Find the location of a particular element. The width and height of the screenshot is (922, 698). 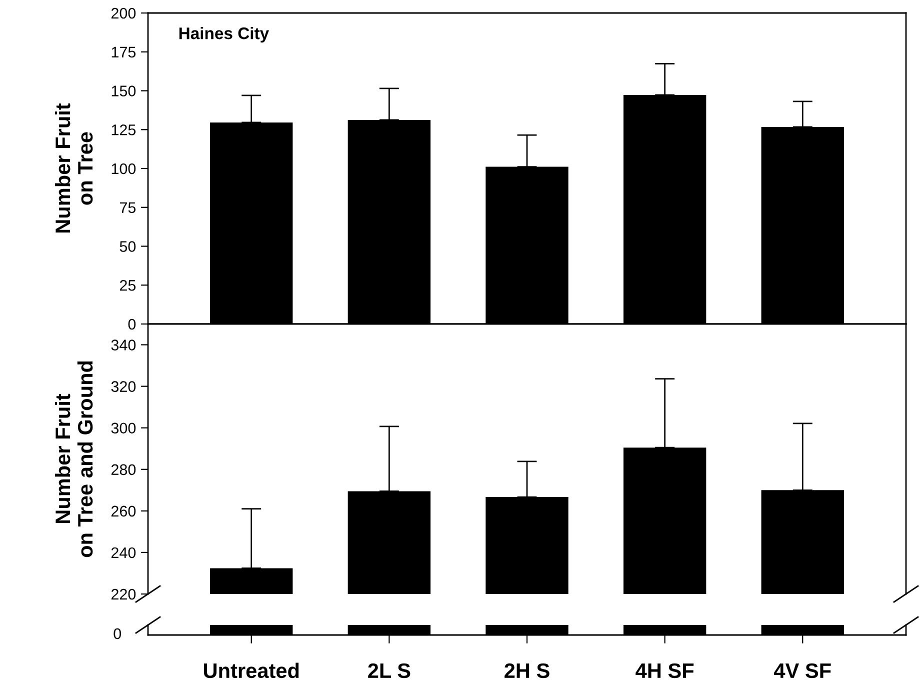

y-tick-label: 260 is located at coordinates (123, 511).